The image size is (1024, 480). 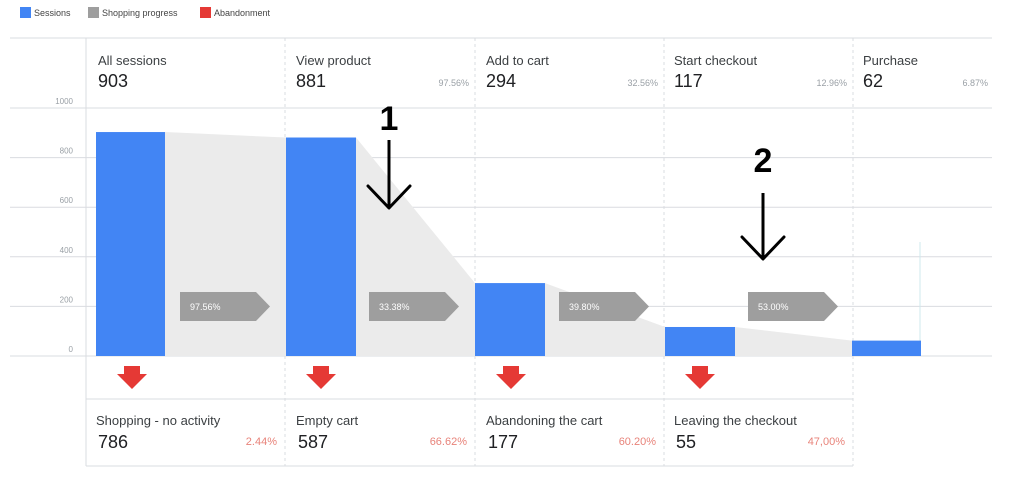 What do you see at coordinates (686, 442) in the screenshot?
I see `abandonment-value: 55` at bounding box center [686, 442].